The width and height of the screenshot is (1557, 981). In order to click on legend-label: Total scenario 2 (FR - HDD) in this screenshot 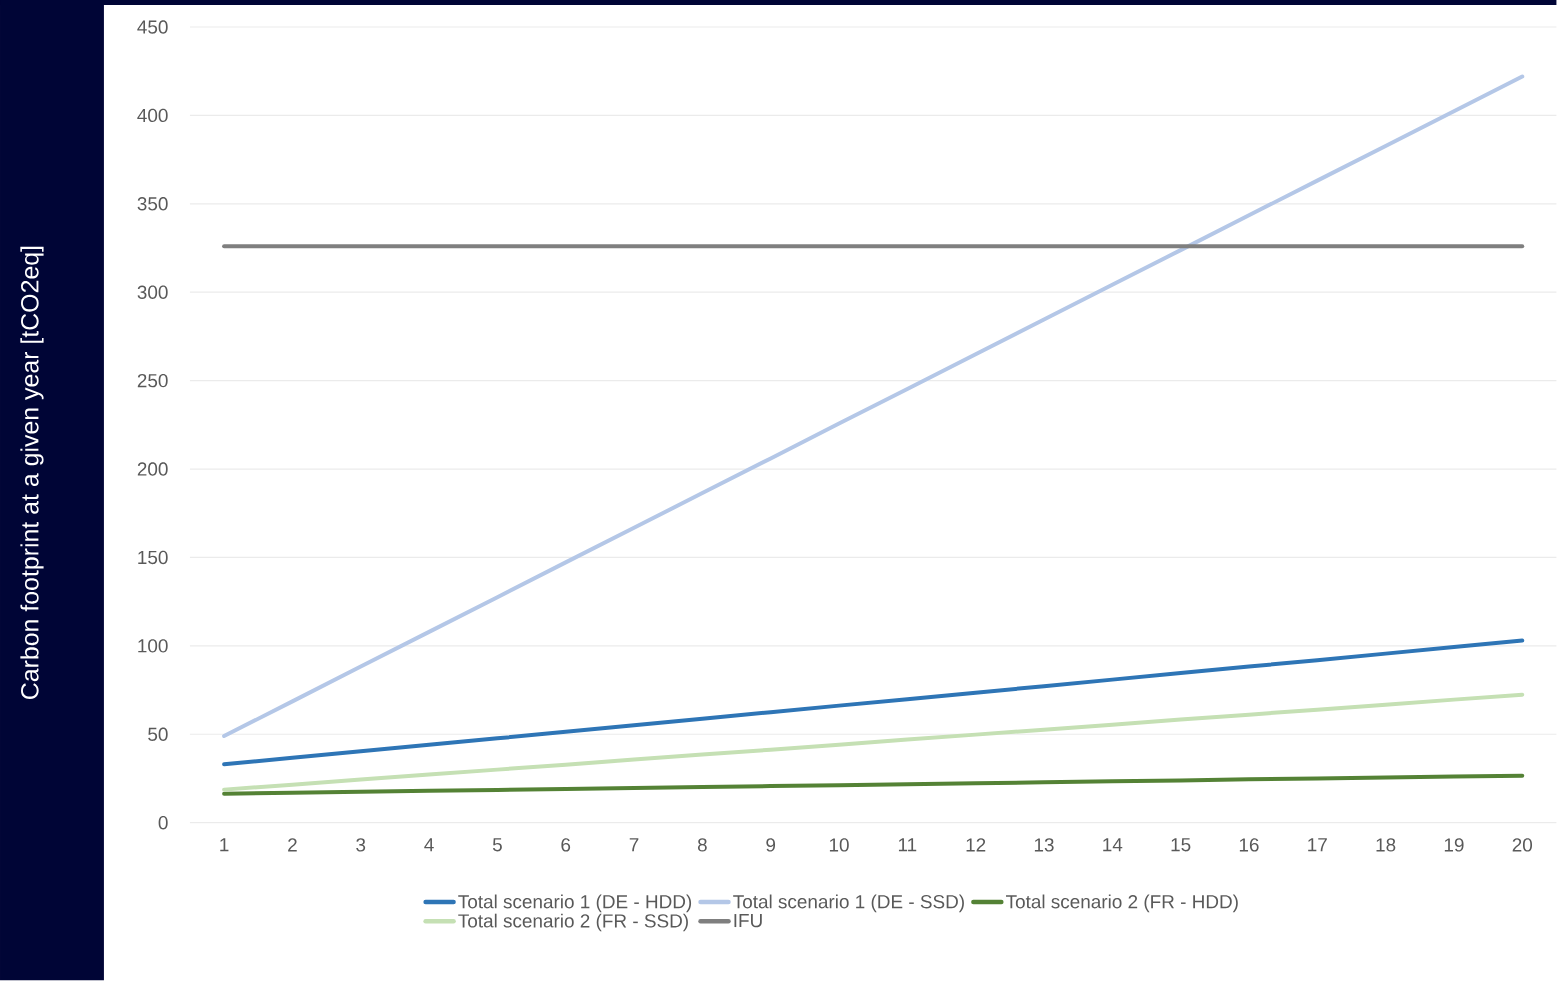, I will do `click(1122, 903)`.